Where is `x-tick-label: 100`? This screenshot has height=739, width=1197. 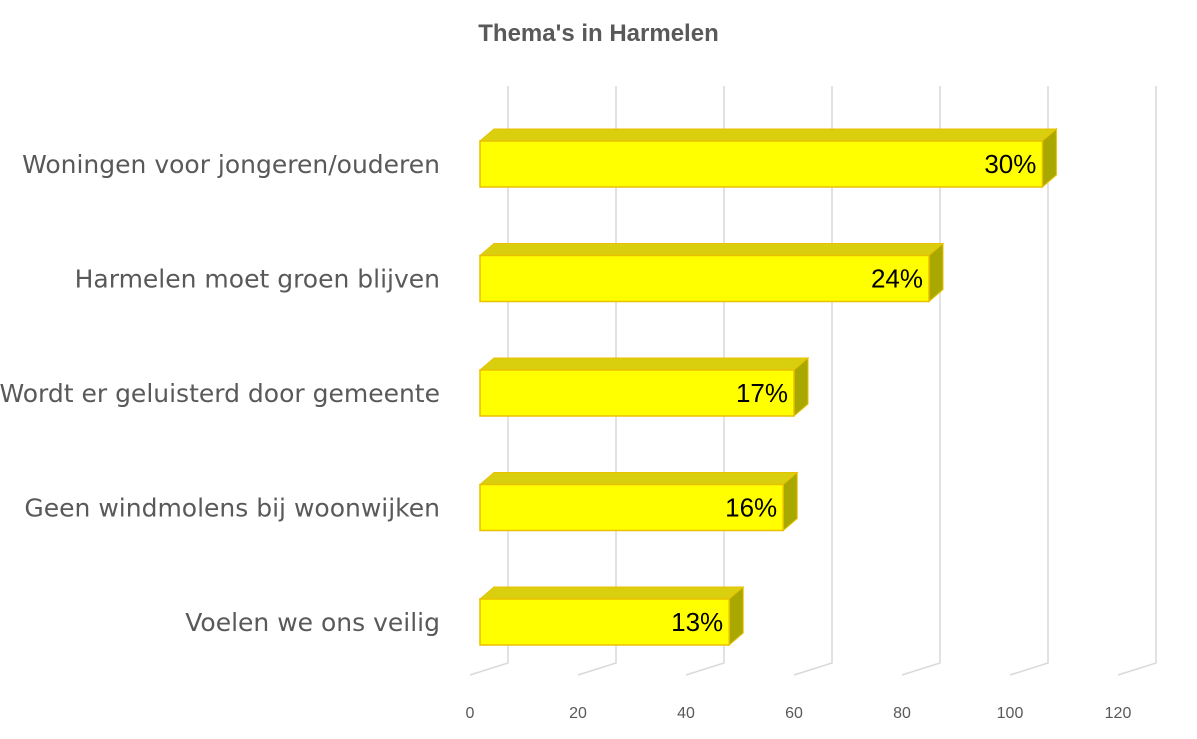
x-tick-label: 100 is located at coordinates (1010, 713).